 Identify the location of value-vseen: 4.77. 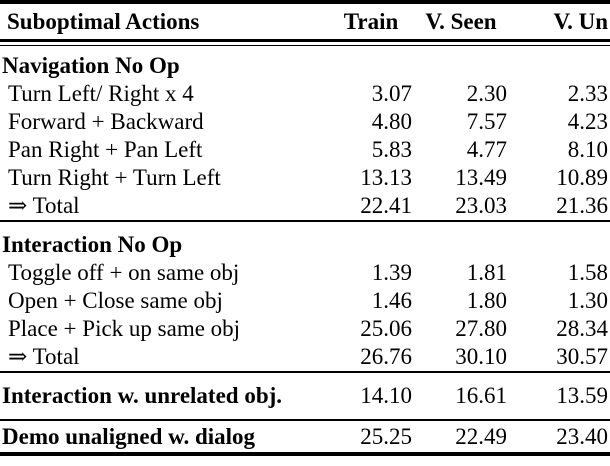
(486, 149).